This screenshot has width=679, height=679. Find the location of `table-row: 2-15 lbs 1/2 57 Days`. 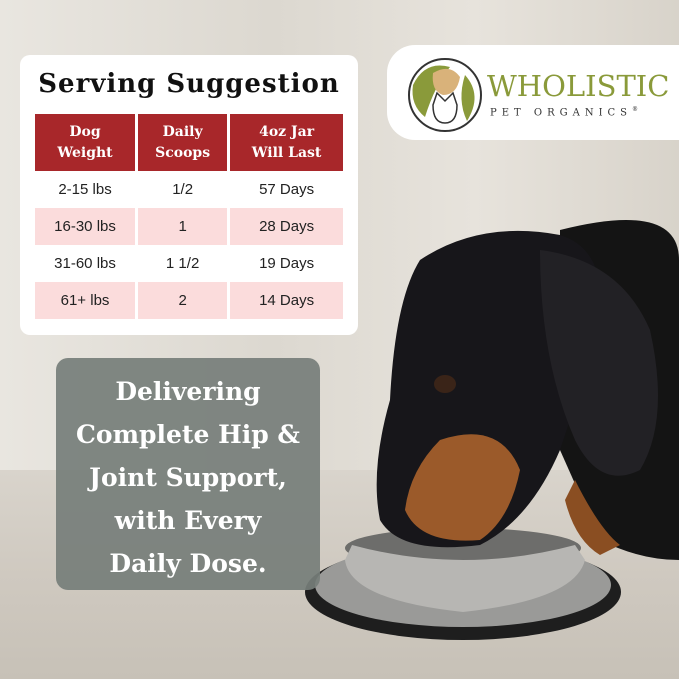

table-row: 2-15 lbs 1/2 57 Days is located at coordinates (189, 189).